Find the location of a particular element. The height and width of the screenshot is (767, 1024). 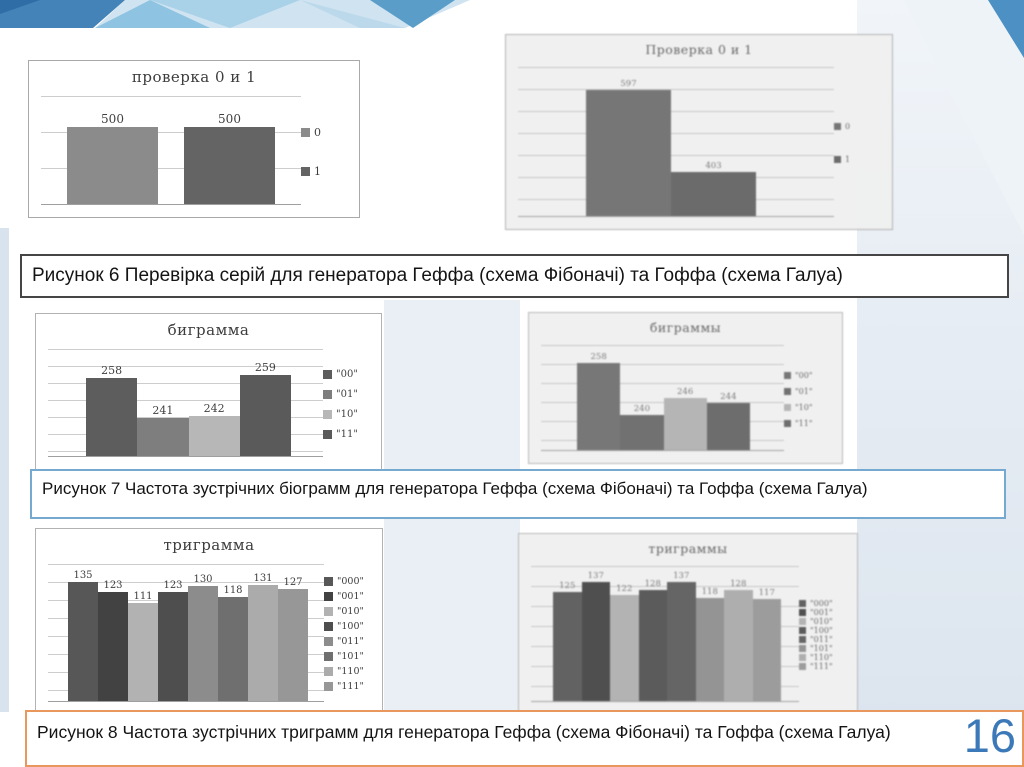

bar-value-label: 500 is located at coordinates (112, 118).